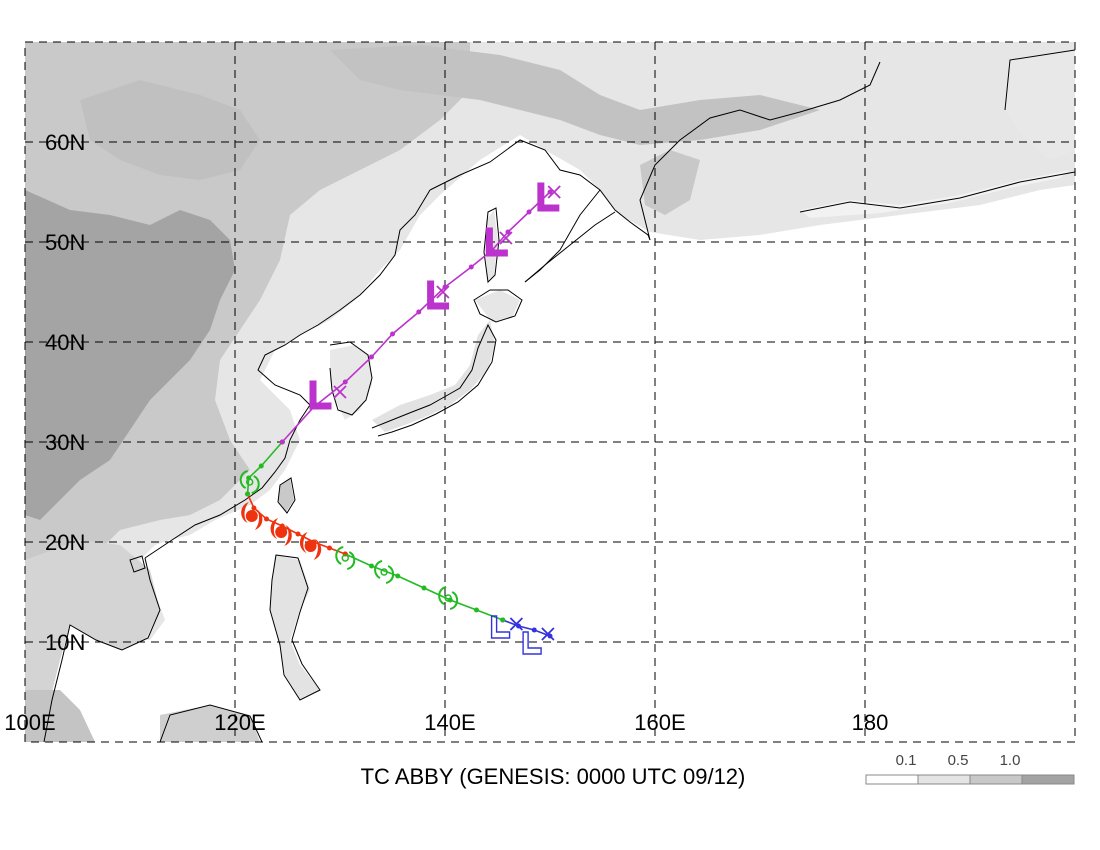  What do you see at coordinates (553, 776) in the screenshot?
I see `map-title: TC ABBY (GENESIS: 0000 UTC 09/12)` at bounding box center [553, 776].